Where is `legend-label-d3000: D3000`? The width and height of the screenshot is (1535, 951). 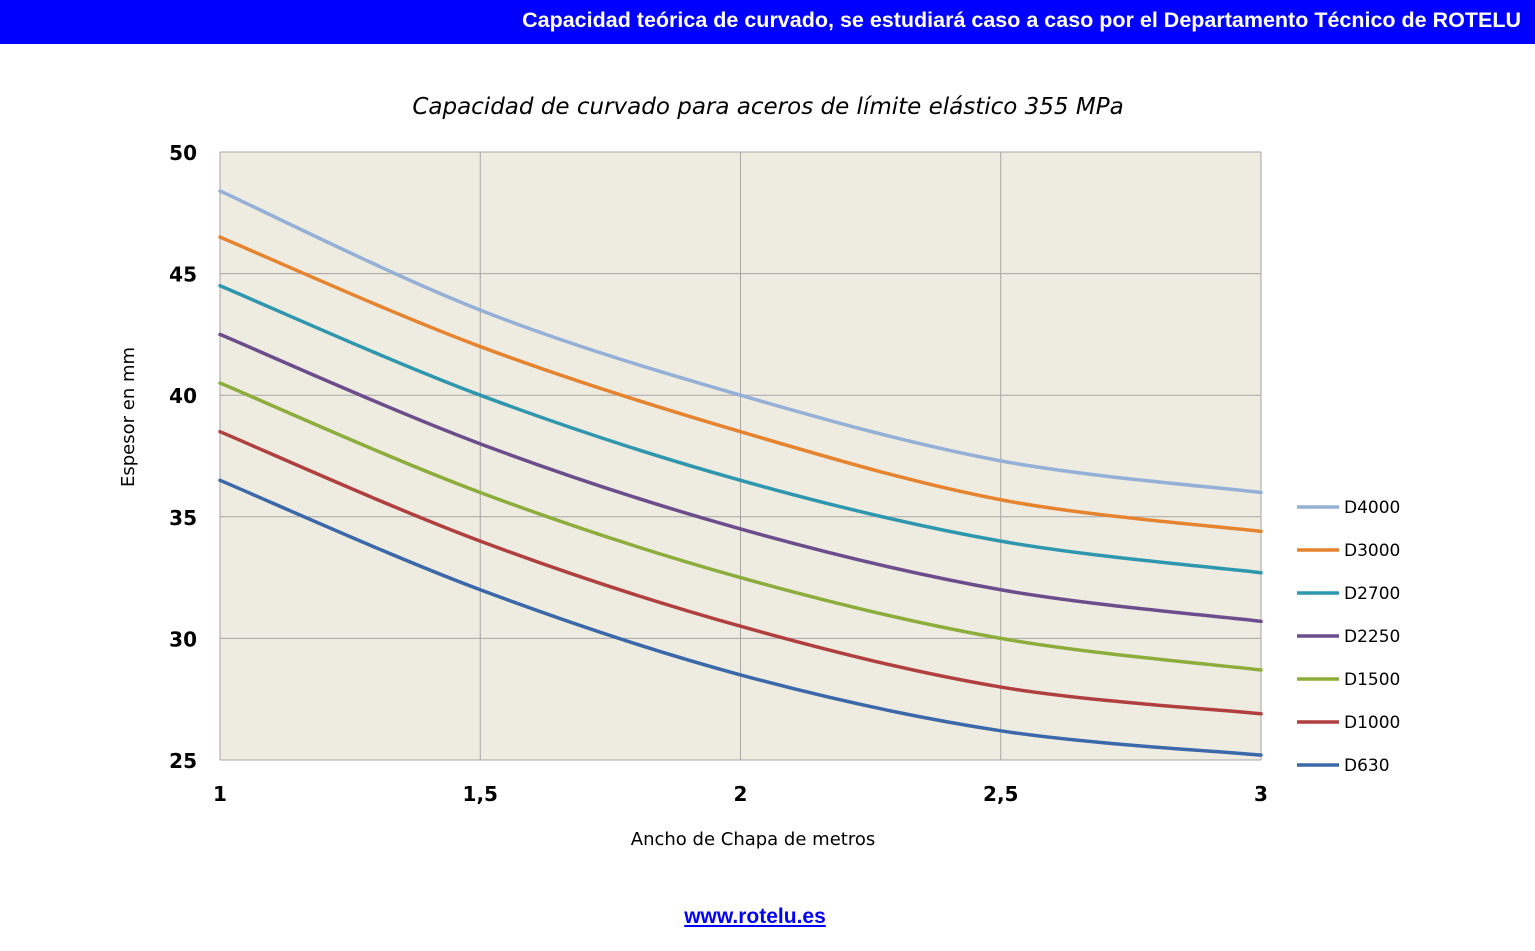 legend-label-d3000: D3000 is located at coordinates (1372, 551).